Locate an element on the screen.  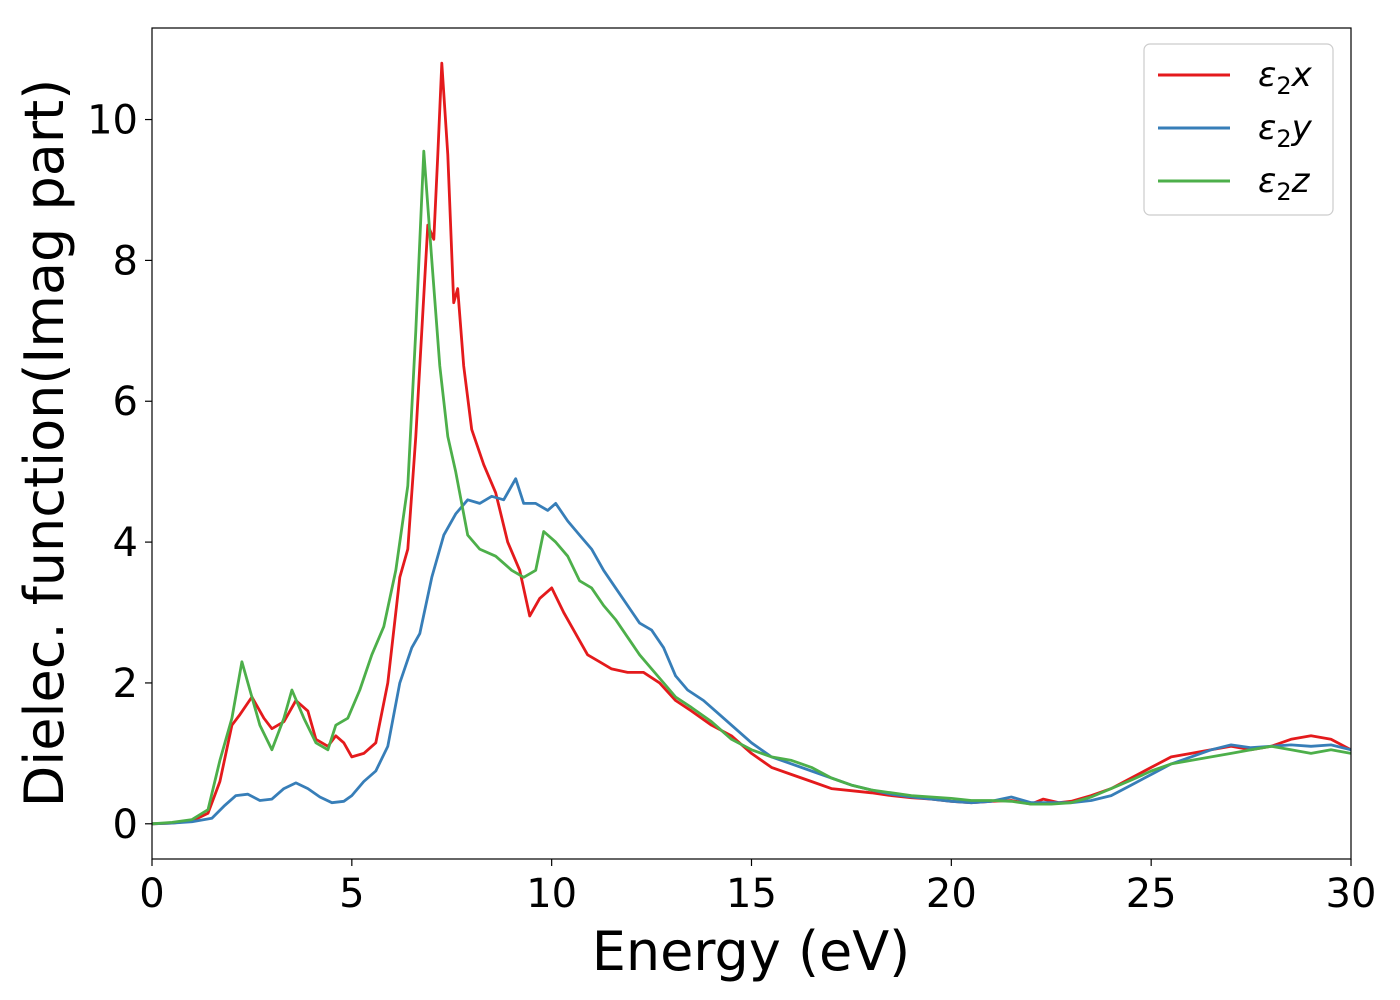
y-axis: 0 2 4 6 8 10 is located at coordinates (119, 473).